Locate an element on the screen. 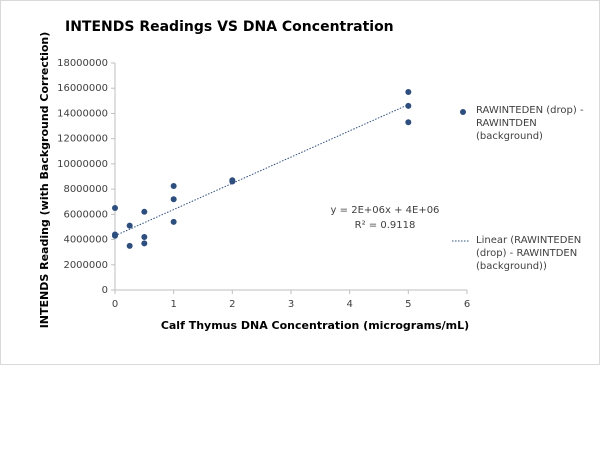 The height and width of the screenshot is (450, 600). y-tick-label: 18000000 is located at coordinates (82, 63).